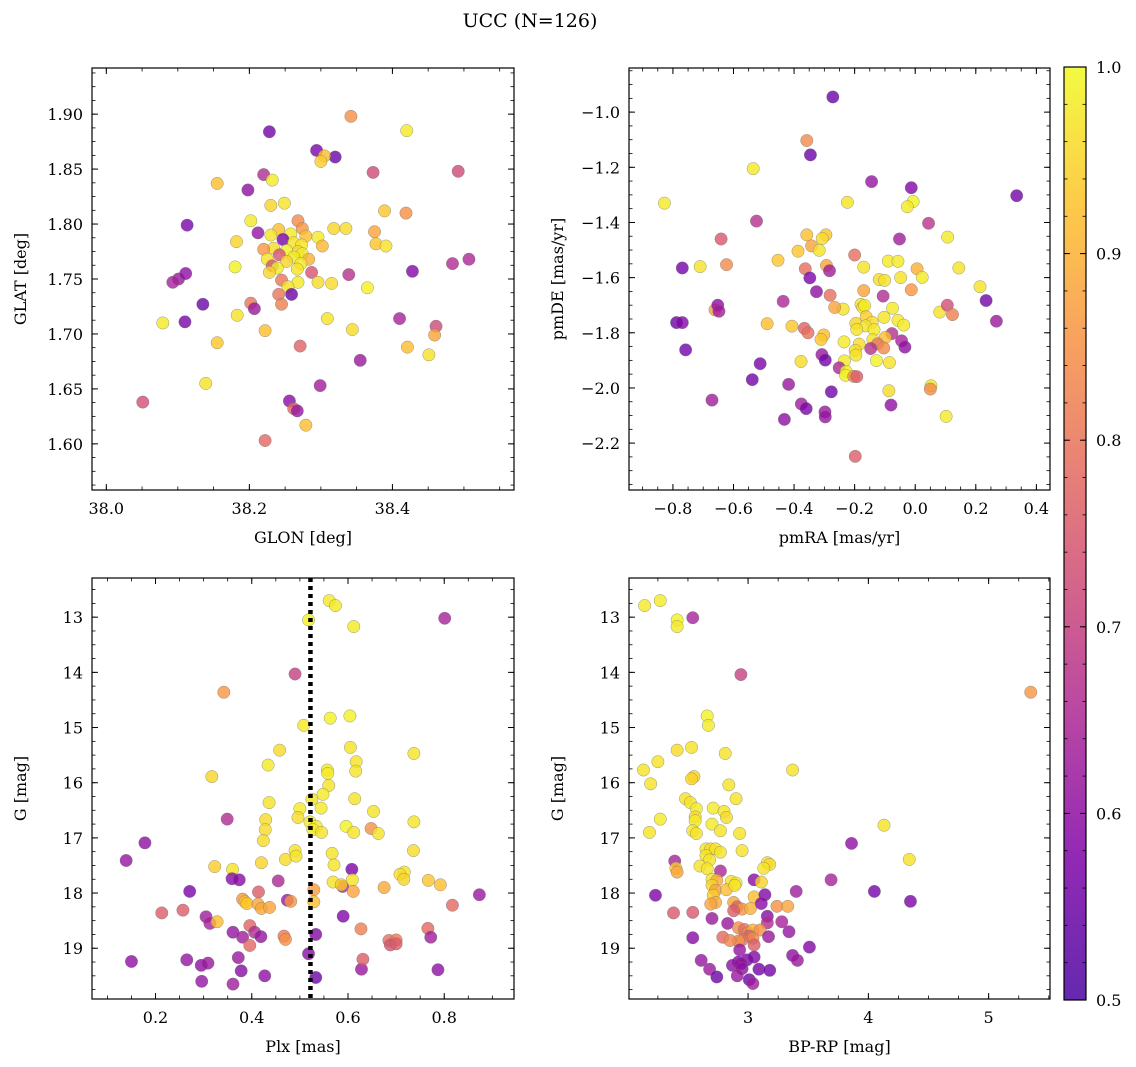 The width and height of the screenshot is (1136, 1067). I want to click on y-tick-label: 1.70, so click(65, 334).